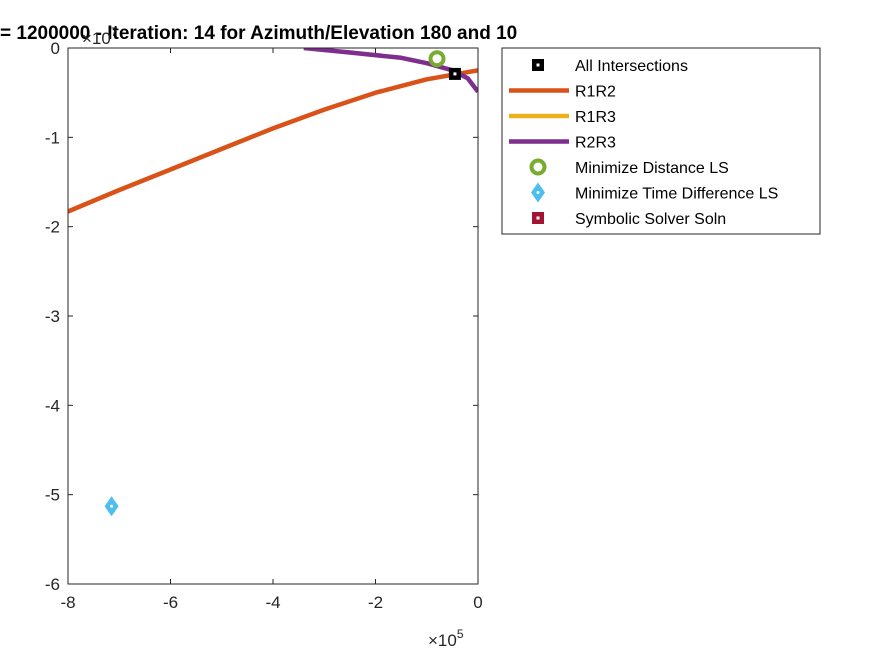 Image resolution: width=875 pixels, height=656 pixels. Describe the element at coordinates (595, 117) in the screenshot. I see `legend-label: R1R3` at that location.